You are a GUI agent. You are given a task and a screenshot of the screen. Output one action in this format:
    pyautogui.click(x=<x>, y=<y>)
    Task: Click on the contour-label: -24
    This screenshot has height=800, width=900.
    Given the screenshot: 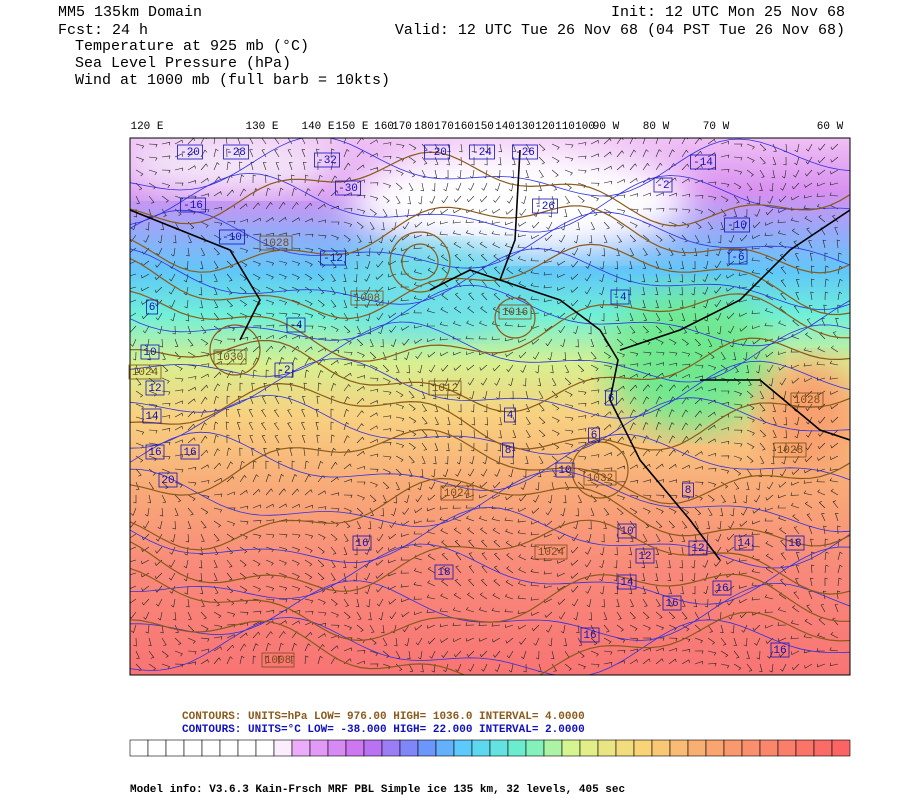 What is the action you would take?
    pyautogui.click(x=482, y=153)
    